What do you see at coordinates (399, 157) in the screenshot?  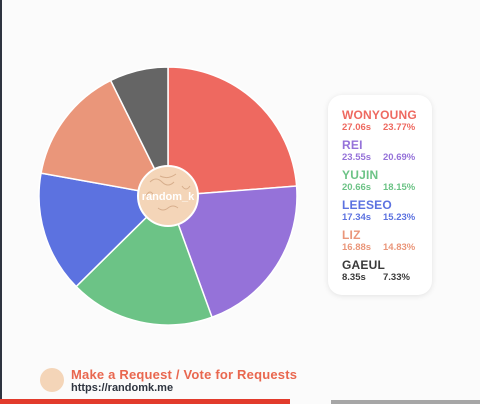 I see `legend-percent: 20.69%` at bounding box center [399, 157].